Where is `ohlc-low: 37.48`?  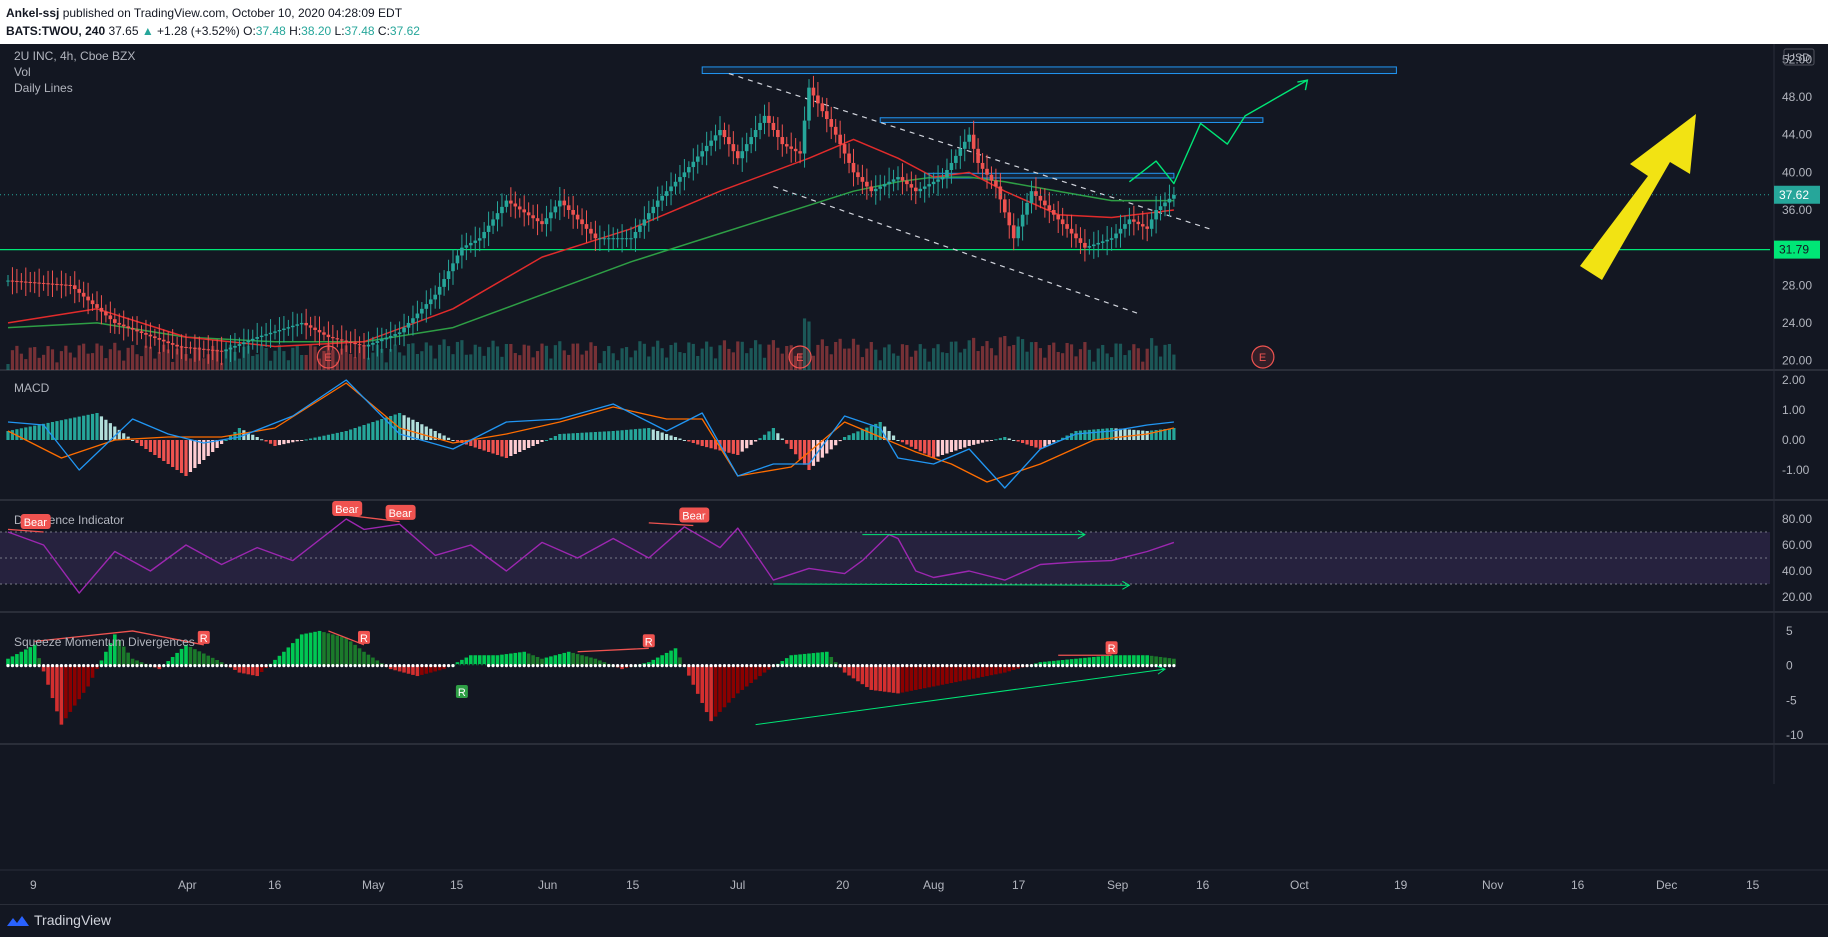 ohlc-low: 37.48 is located at coordinates (359, 31).